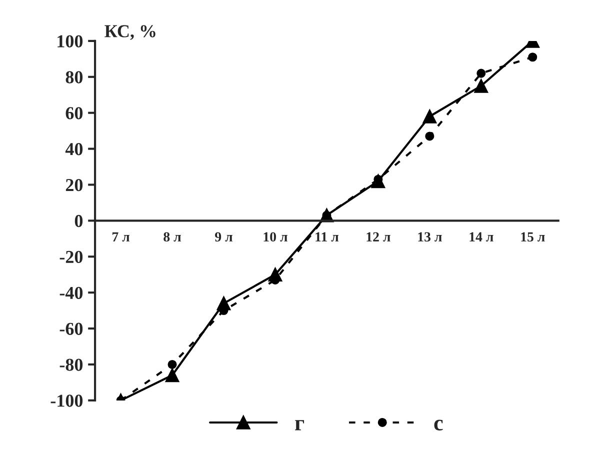 This screenshot has width=594, height=455. I want to click on y-tick-label: -40, so click(71, 293).